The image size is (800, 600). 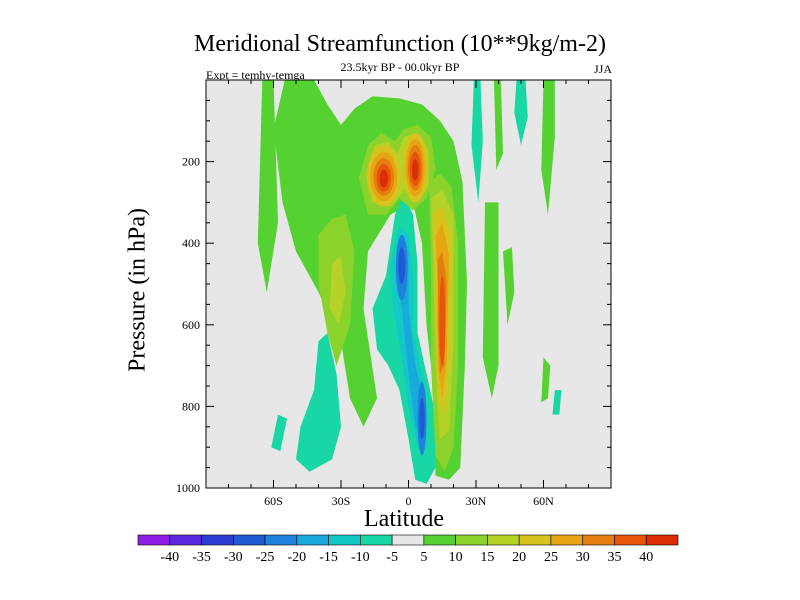 What do you see at coordinates (191, 243) in the screenshot?
I see `y-tick-label: 400` at bounding box center [191, 243].